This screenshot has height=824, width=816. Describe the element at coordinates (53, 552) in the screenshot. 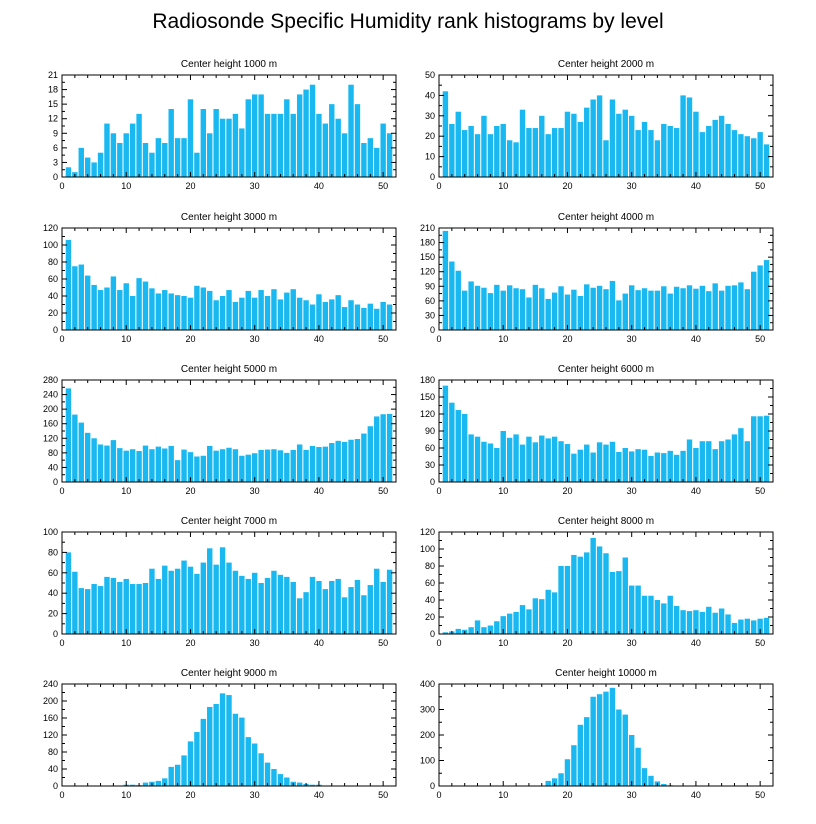

I see `y-tick-label: 80` at that location.